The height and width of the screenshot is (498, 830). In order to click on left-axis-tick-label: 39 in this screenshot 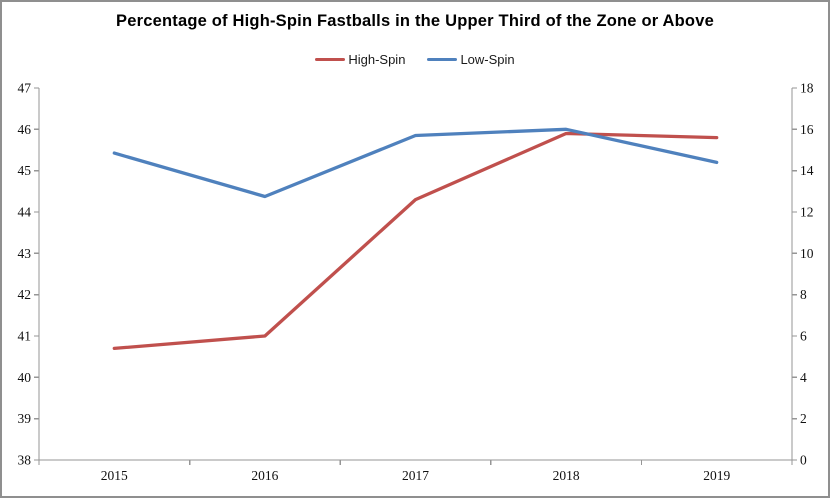, I will do `click(25, 418)`.